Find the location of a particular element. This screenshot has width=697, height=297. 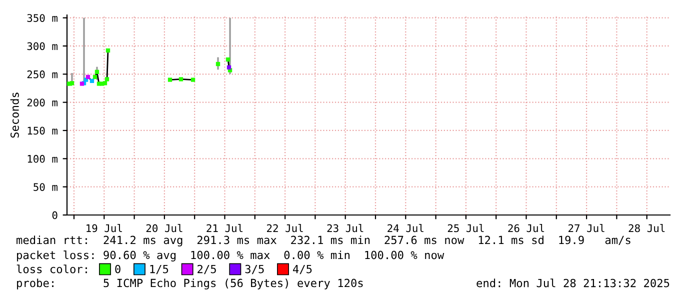

legend-label: 3/5 is located at coordinates (254, 269).